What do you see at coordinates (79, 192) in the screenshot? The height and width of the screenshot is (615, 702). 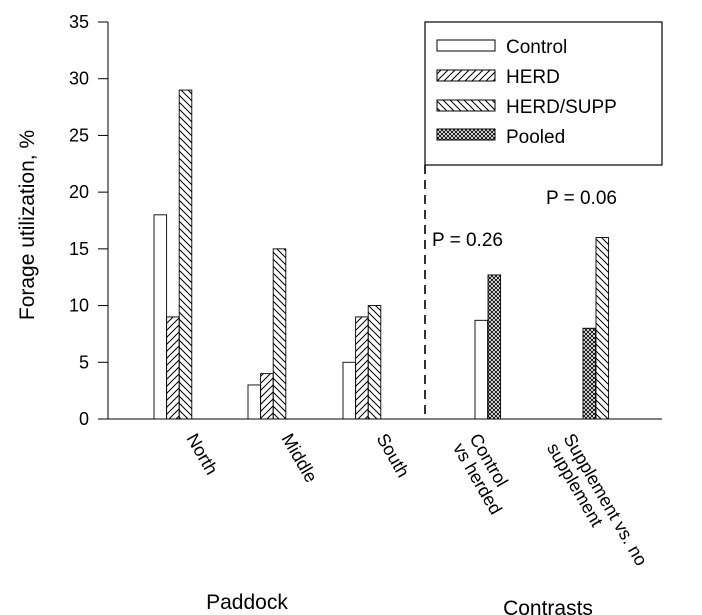 I see `y-tick-label: 20` at bounding box center [79, 192].